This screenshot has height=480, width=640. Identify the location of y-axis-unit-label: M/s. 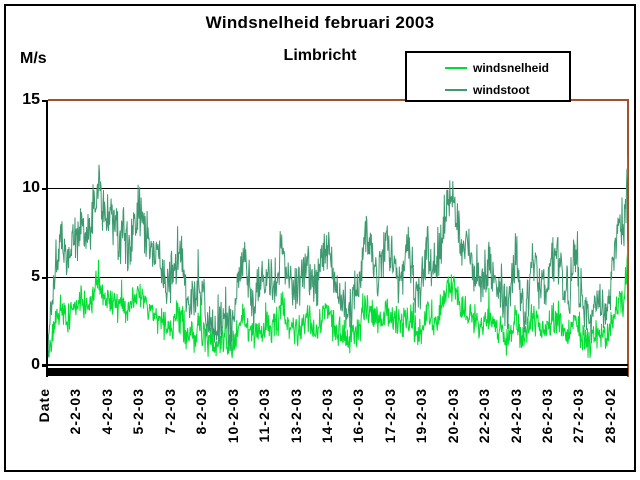
(33, 58).